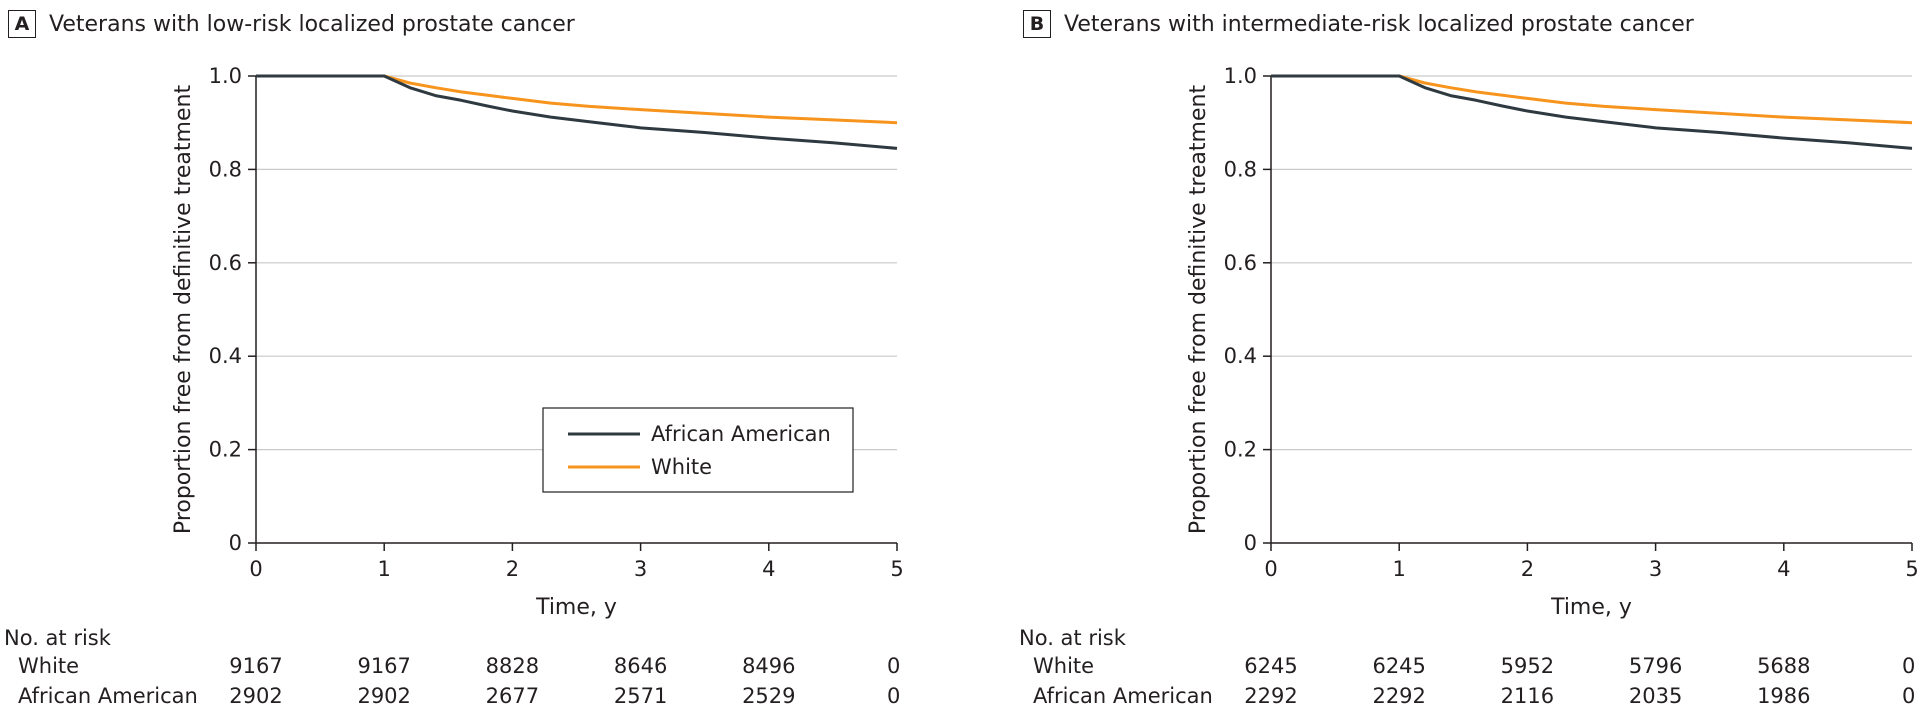 The width and height of the screenshot is (1923, 718). Describe the element at coordinates (640, 696) in the screenshot. I see `risk-value: 2571` at that location.